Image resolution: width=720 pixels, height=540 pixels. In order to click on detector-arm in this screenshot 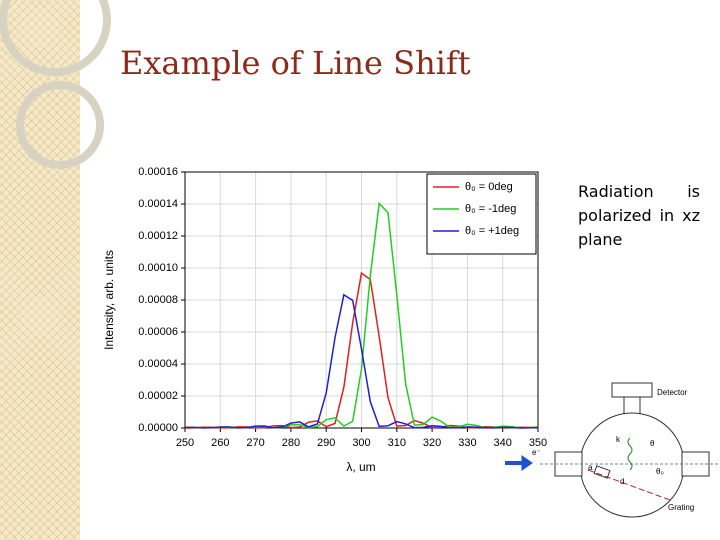, I will do `click(632, 406)`.